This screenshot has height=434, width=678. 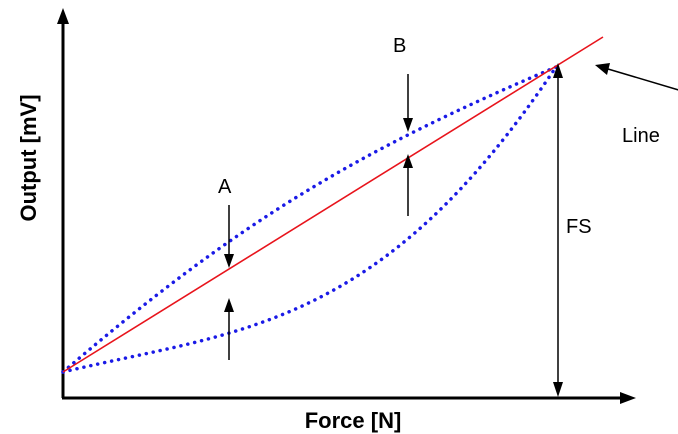 I want to click on fs-arrow-bottom-head, so click(x=558, y=389).